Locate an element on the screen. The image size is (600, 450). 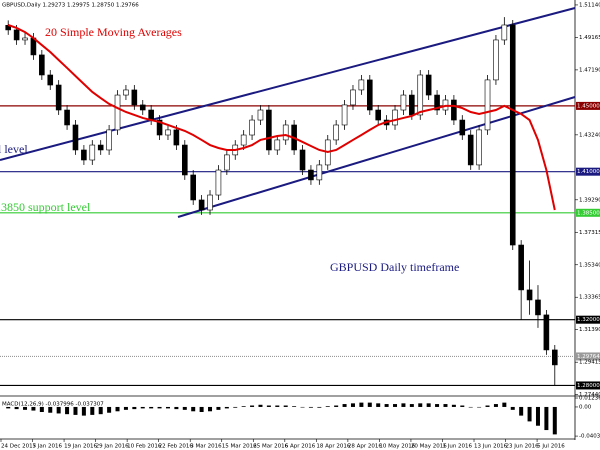
y-tick-label: 1.43240 is located at coordinates (589, 135).